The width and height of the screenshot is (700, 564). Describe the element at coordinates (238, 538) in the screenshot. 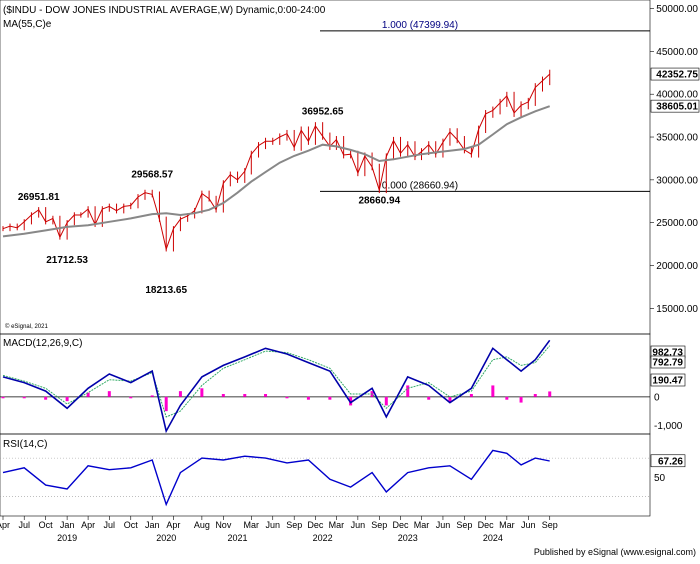

I see `x-year-label: 2021` at that location.